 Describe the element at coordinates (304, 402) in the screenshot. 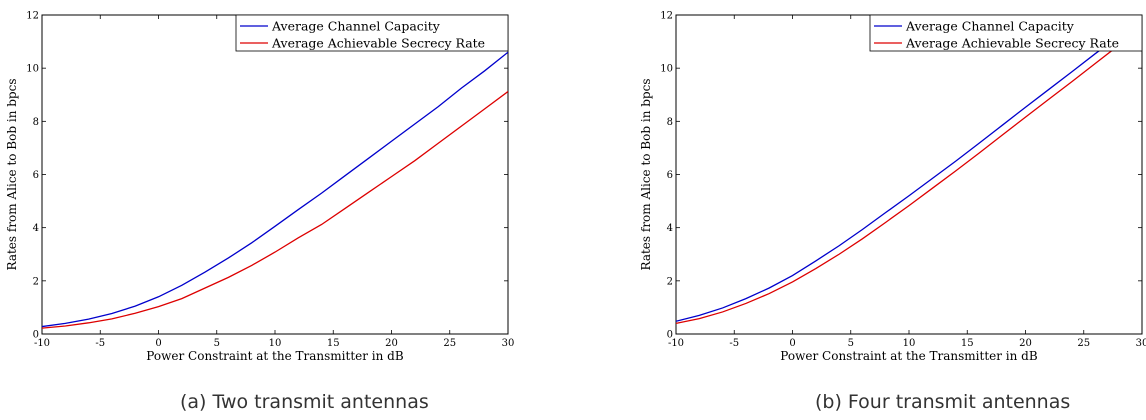

I see `figure-caption: (a) Two transmit antennas` at that location.